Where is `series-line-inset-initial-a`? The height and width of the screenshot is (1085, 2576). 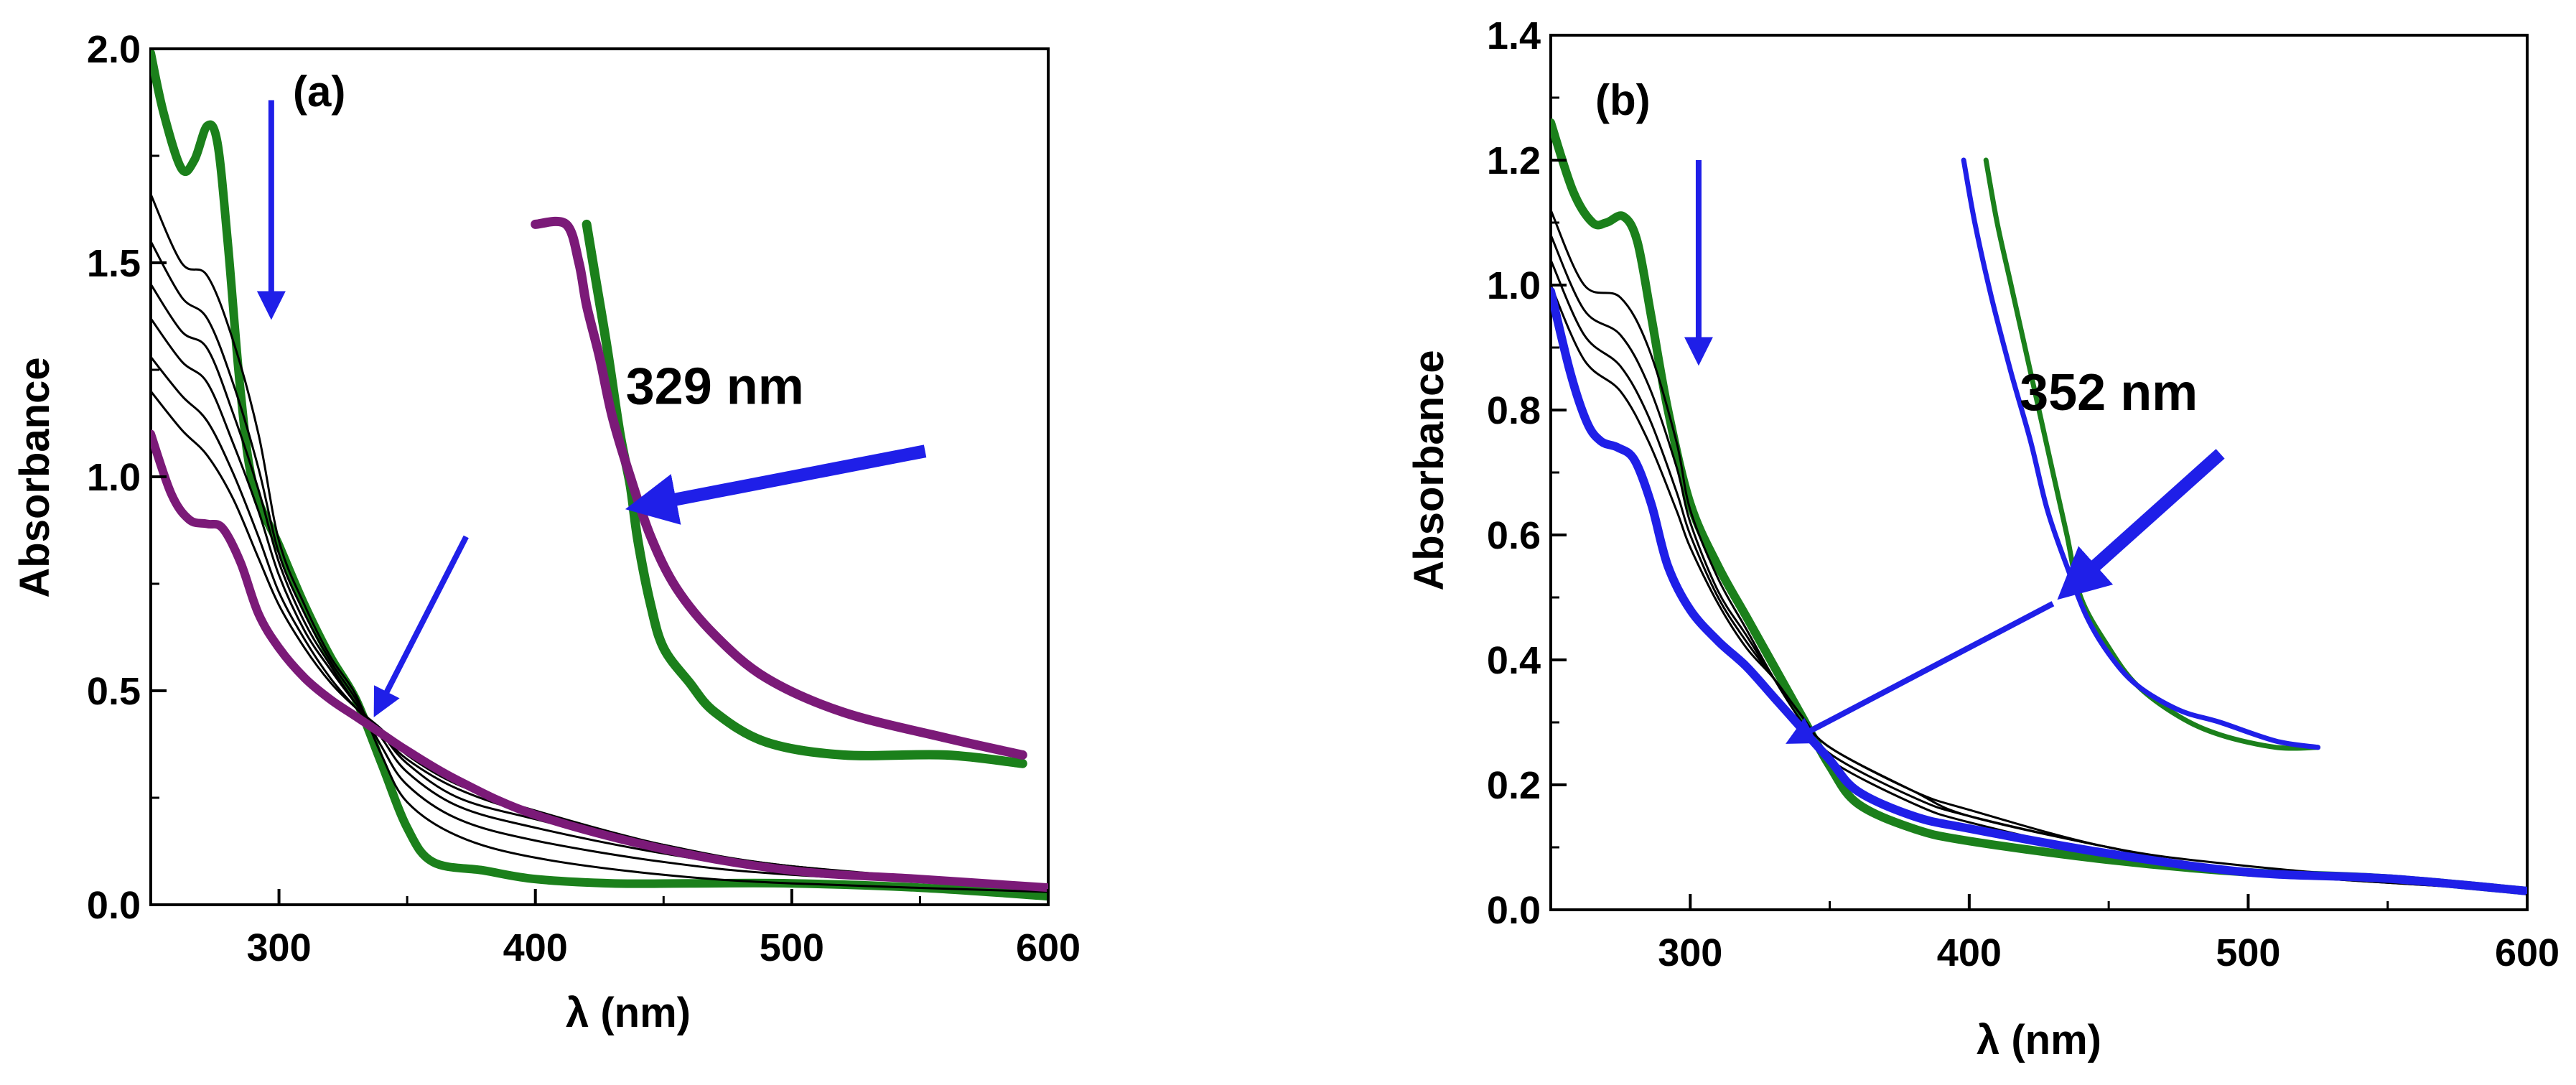 series-line-inset-initial-a is located at coordinates (804, 493).